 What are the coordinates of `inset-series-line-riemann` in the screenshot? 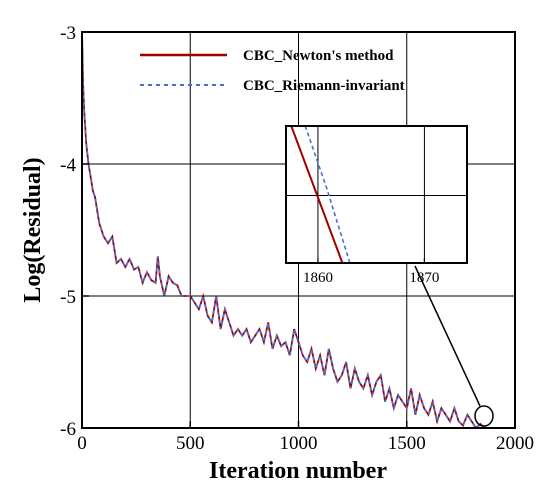 It's located at (327, 194).